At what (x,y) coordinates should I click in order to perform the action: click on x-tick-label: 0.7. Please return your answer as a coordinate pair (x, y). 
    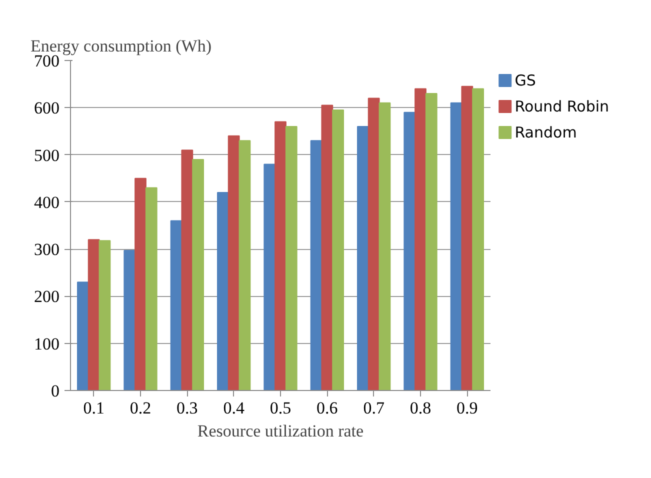
    Looking at the image, I should click on (374, 408).